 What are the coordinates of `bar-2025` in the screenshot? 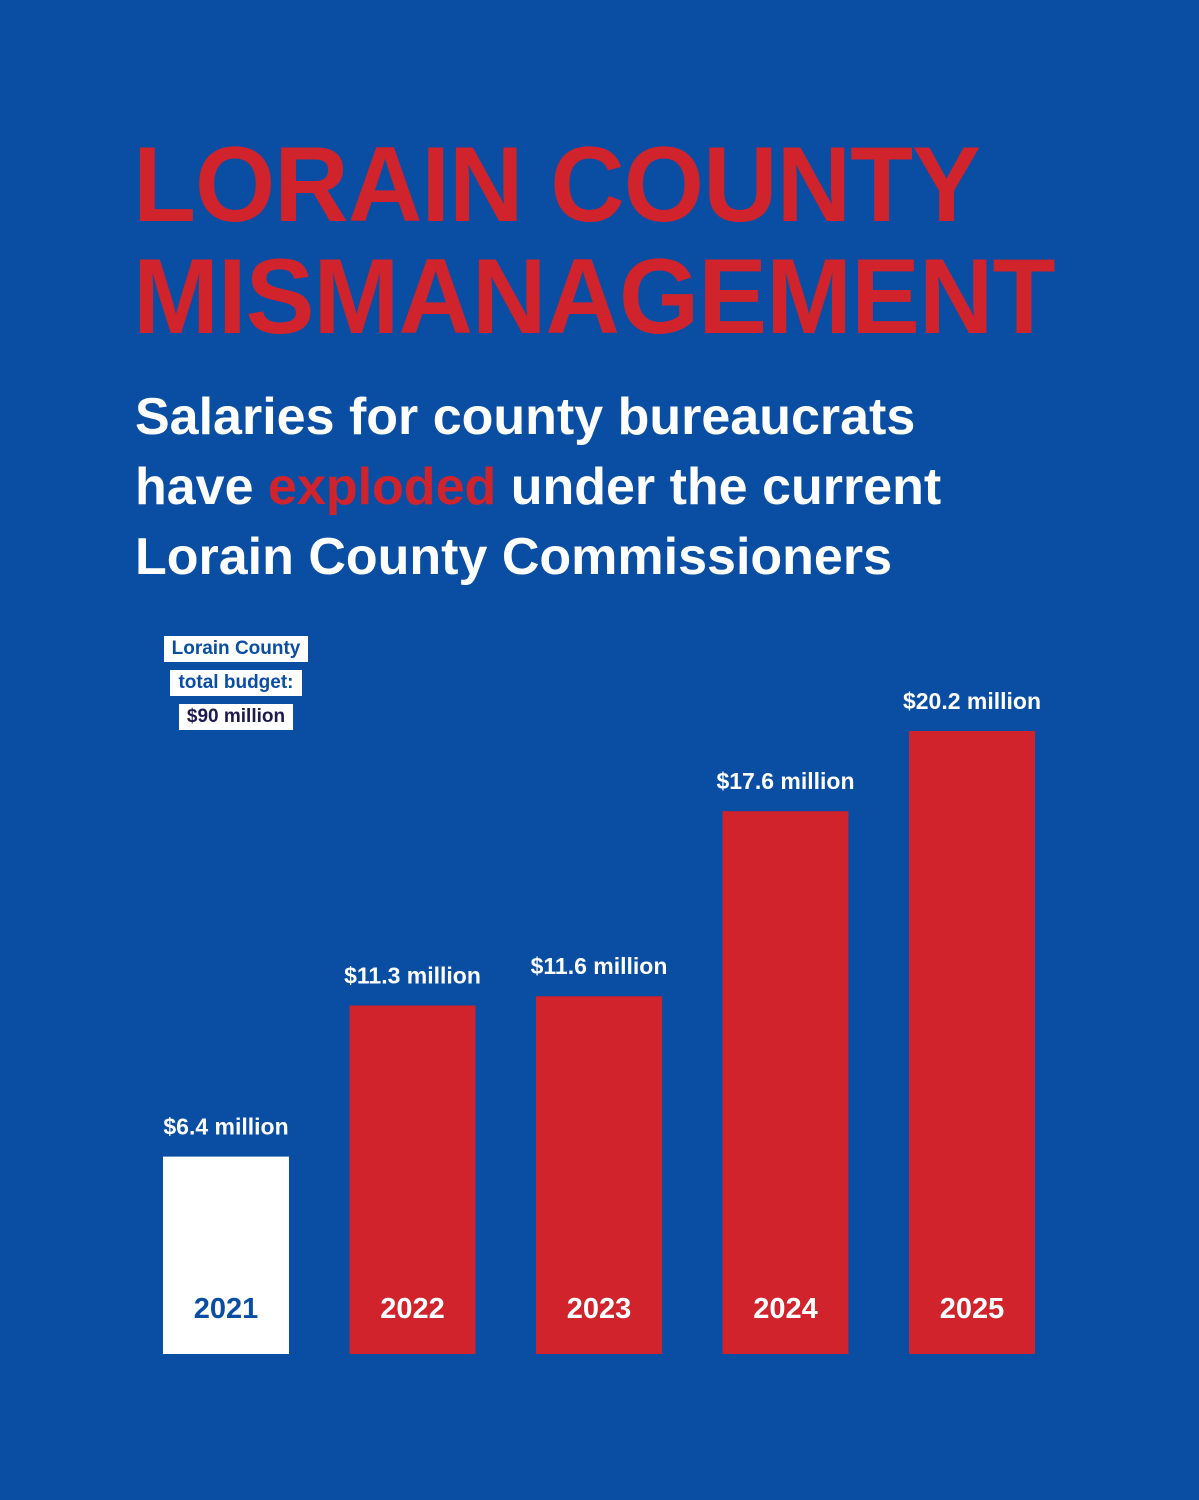 It's located at (972, 1042).